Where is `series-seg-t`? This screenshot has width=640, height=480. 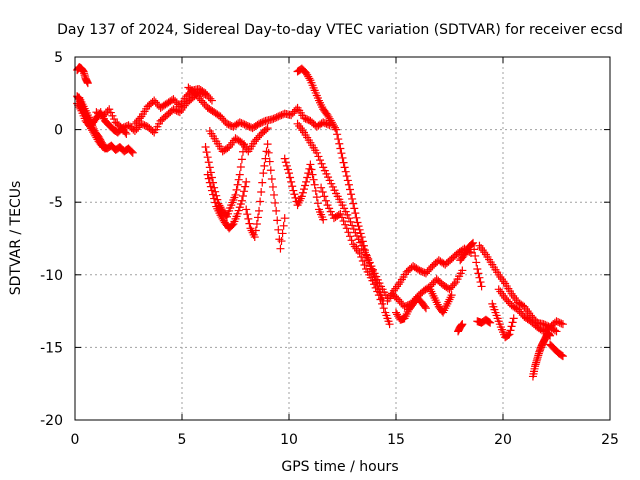
series-seg-t is located at coordinates (471, 264).